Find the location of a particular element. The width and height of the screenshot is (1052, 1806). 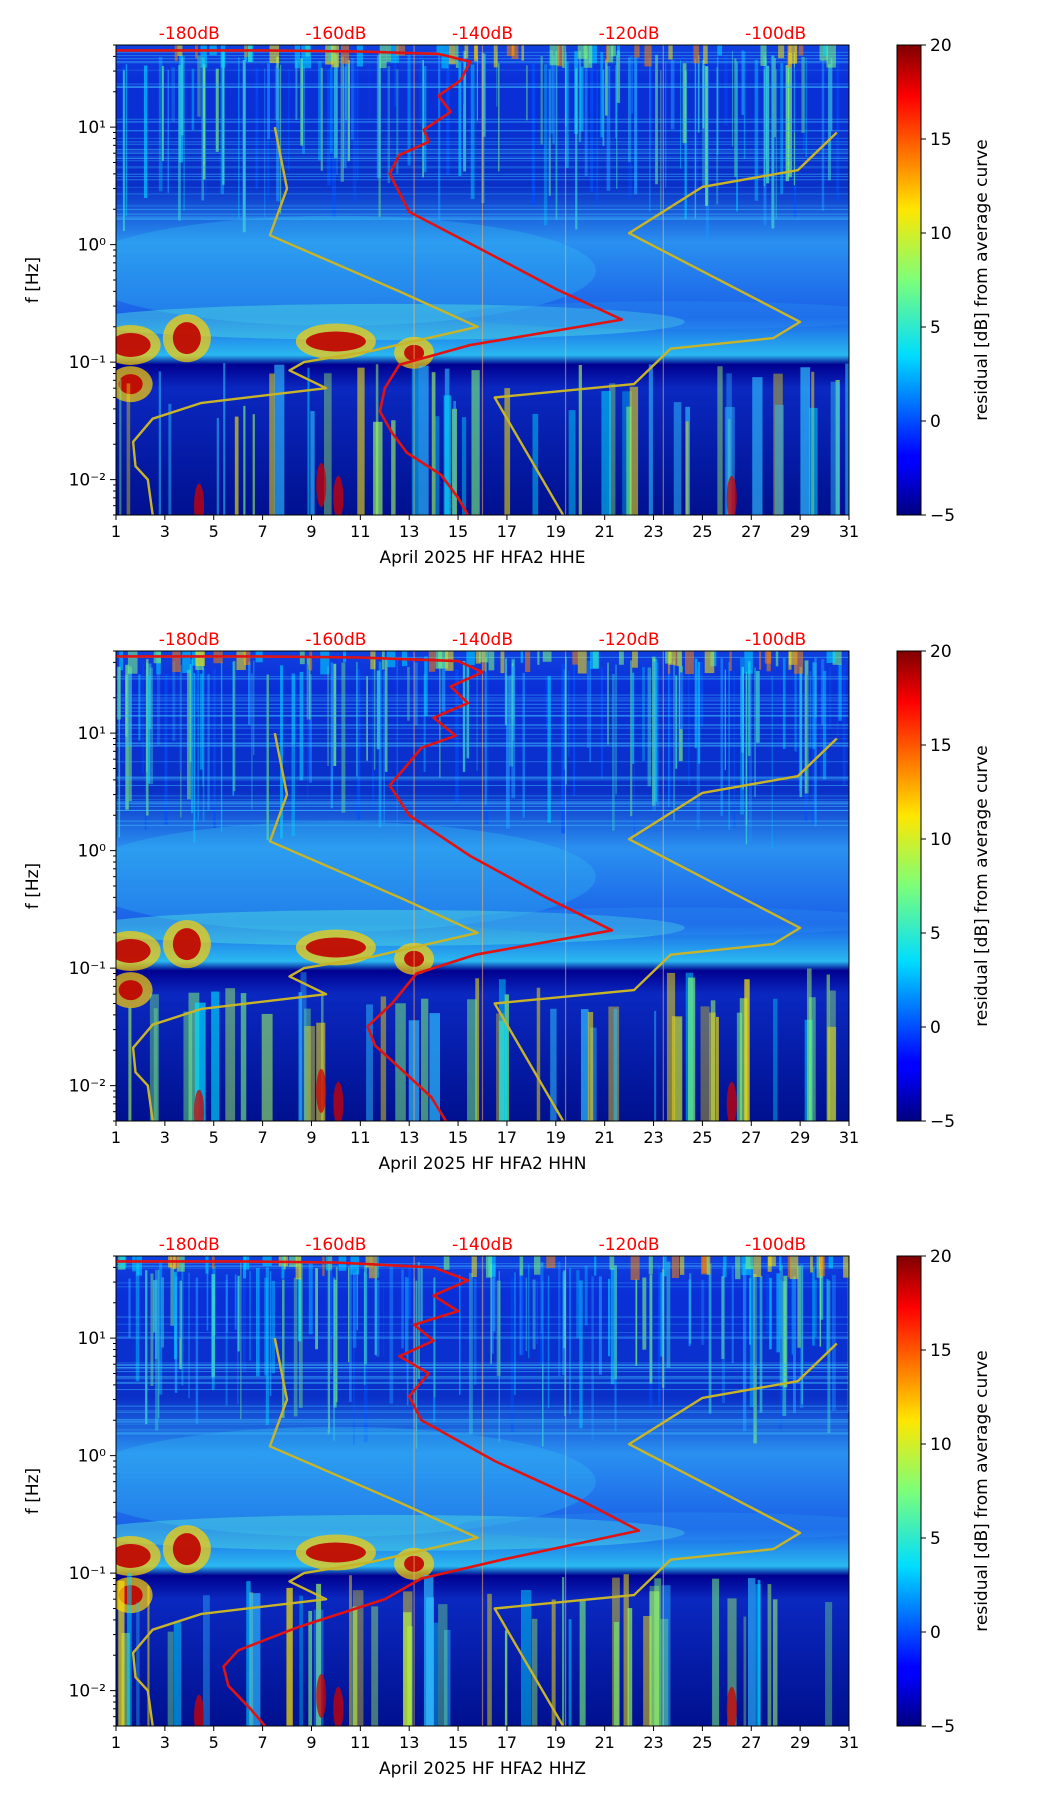

x-tick-label: 15 is located at coordinates (458, 1742).